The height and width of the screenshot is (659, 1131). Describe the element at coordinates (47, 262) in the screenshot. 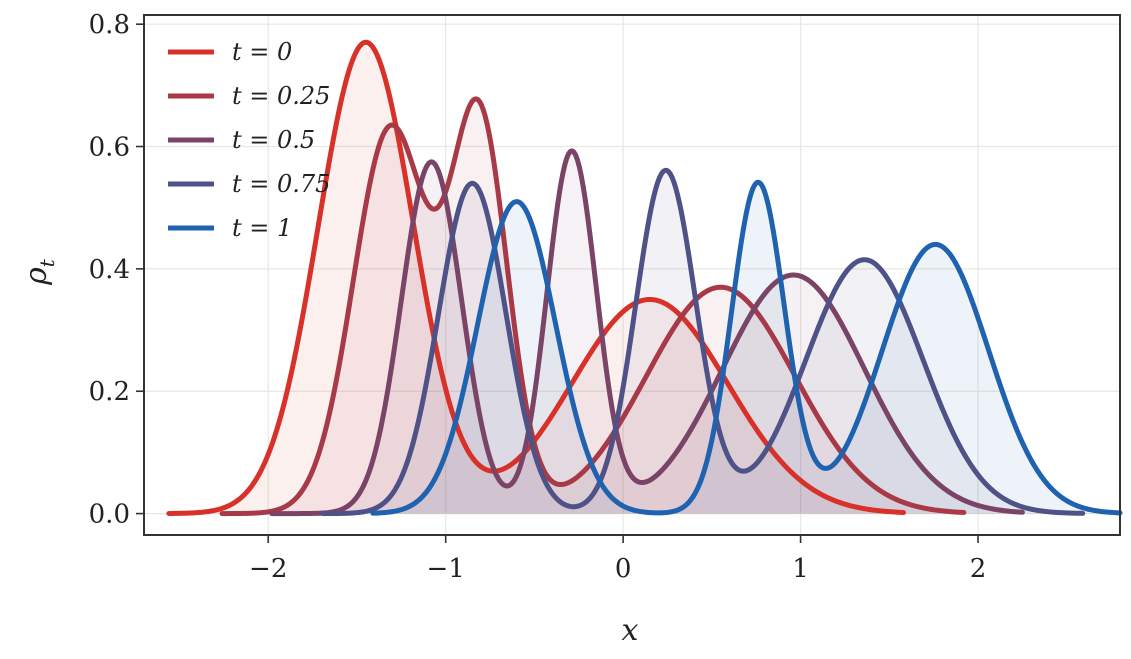

I see `y-axis-label-subscript: t` at that location.